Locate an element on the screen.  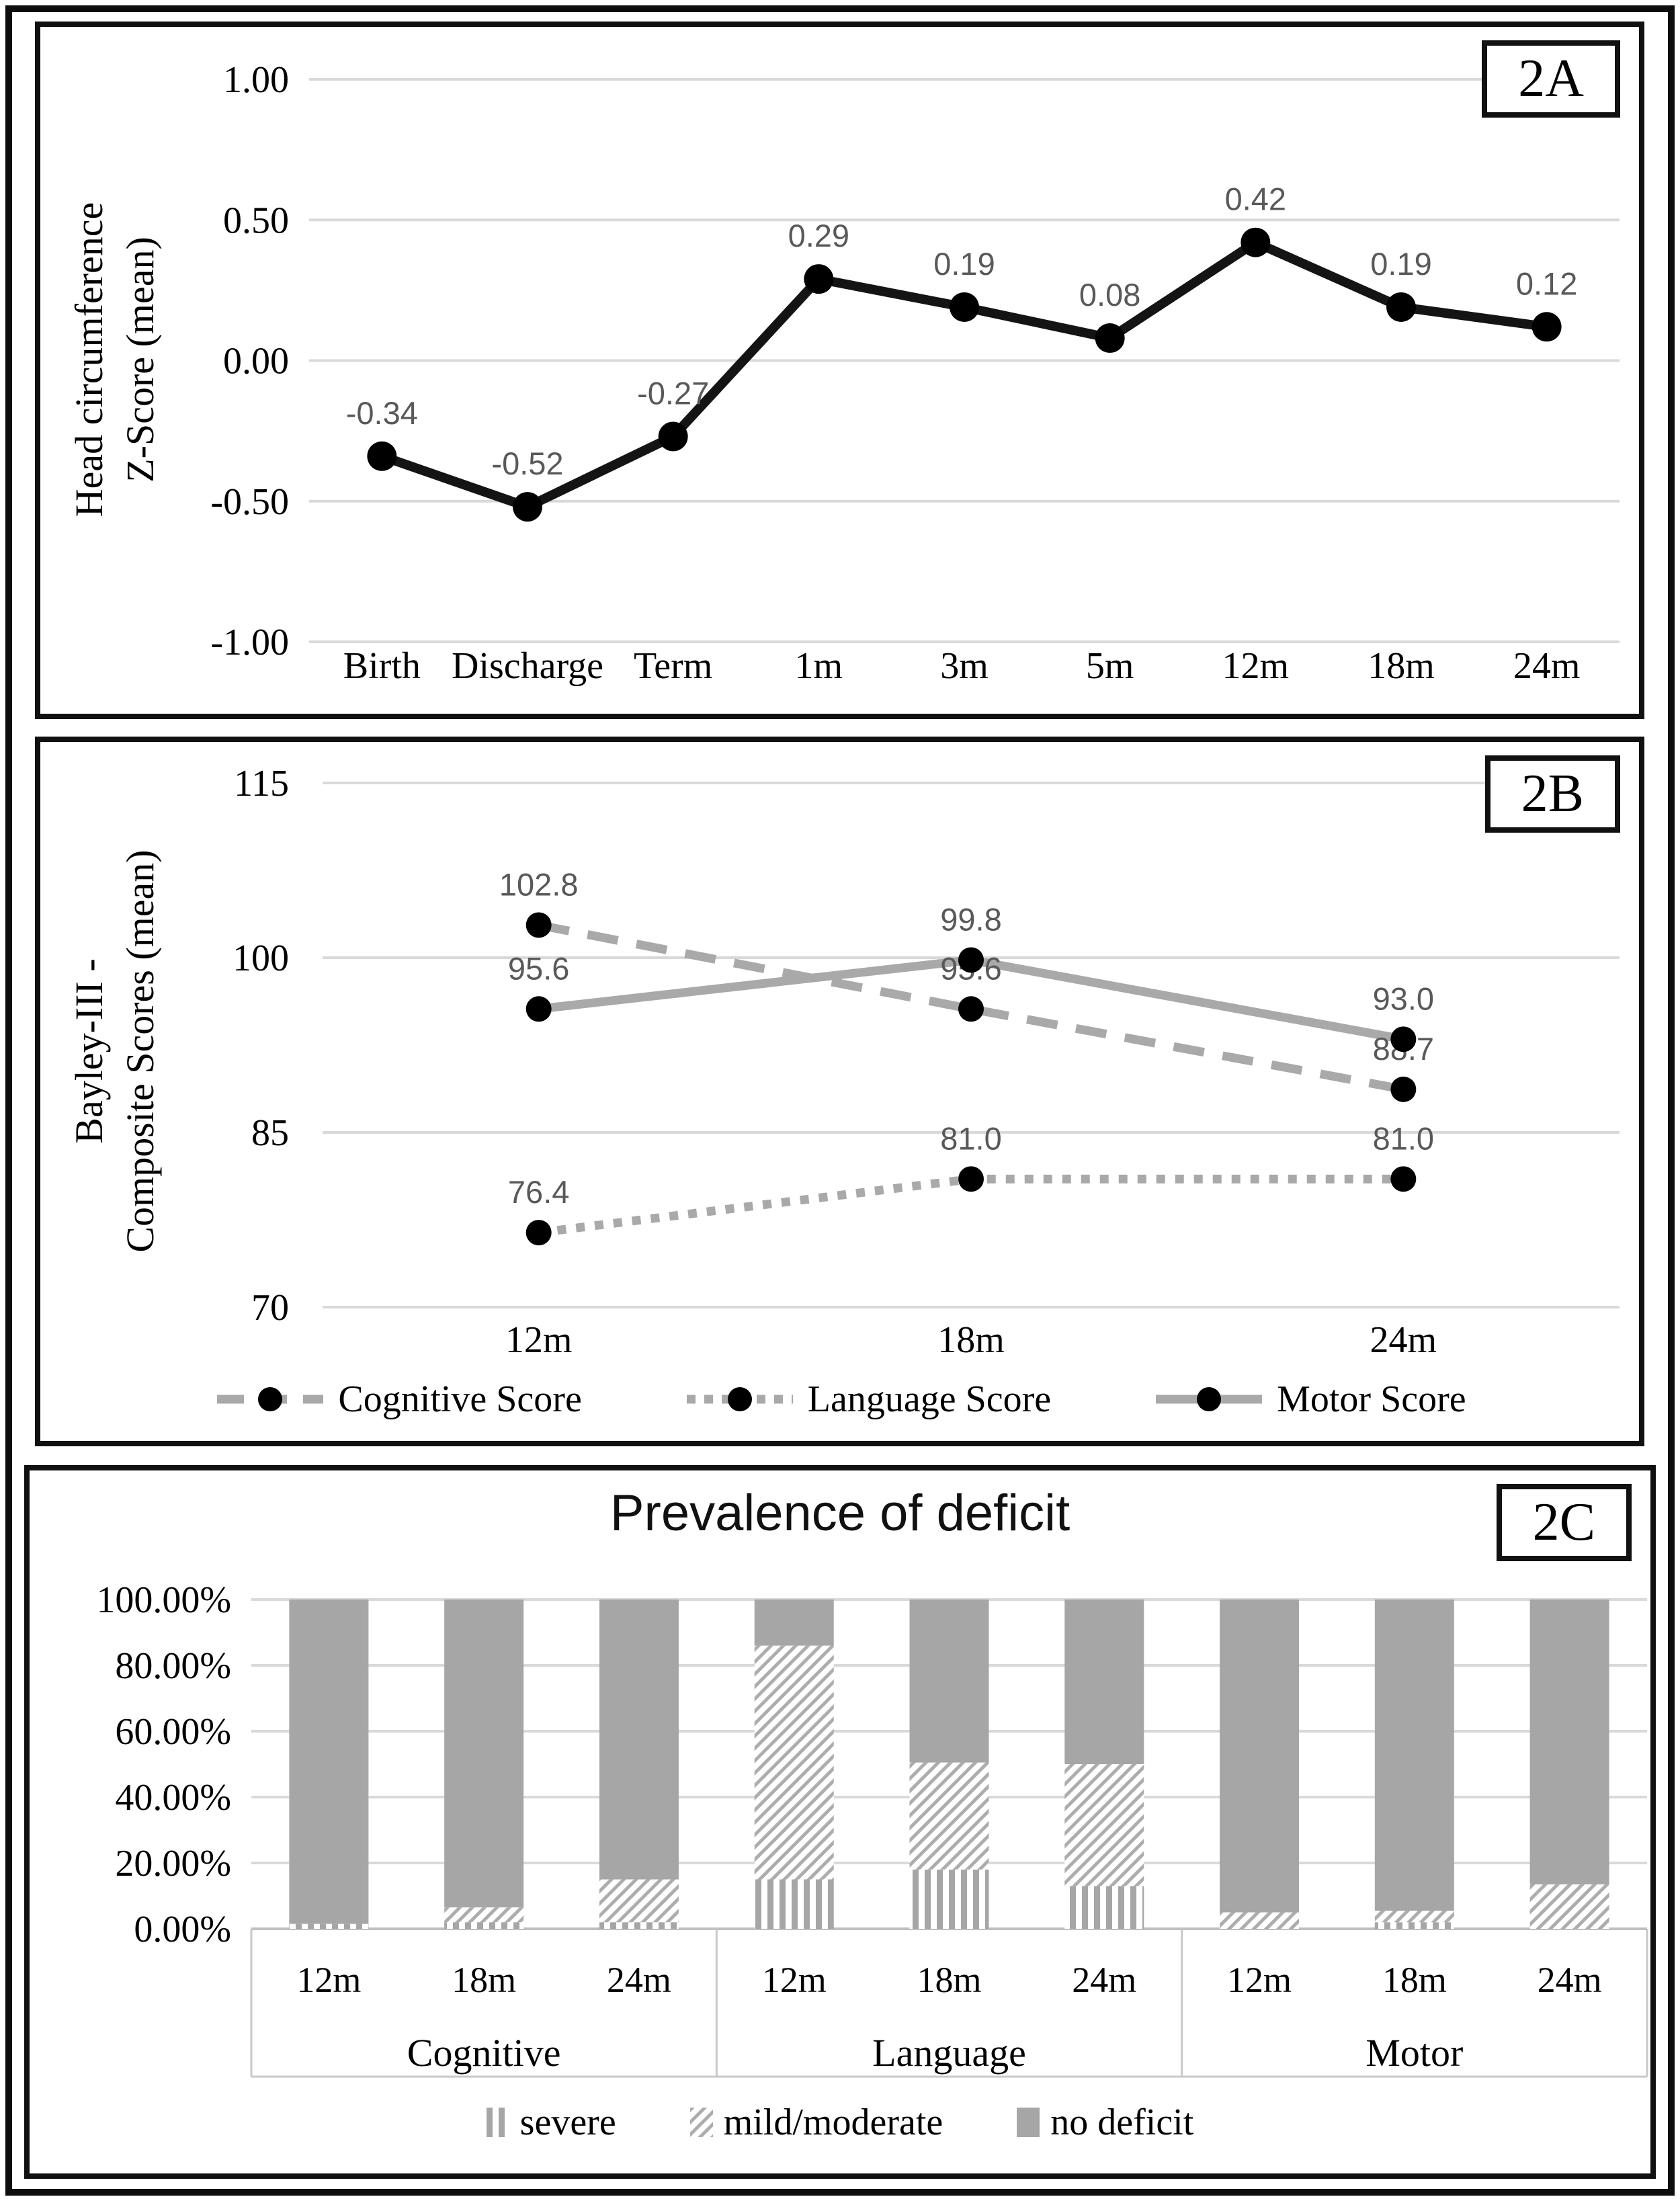
x-category-label: Term is located at coordinates (673, 666).